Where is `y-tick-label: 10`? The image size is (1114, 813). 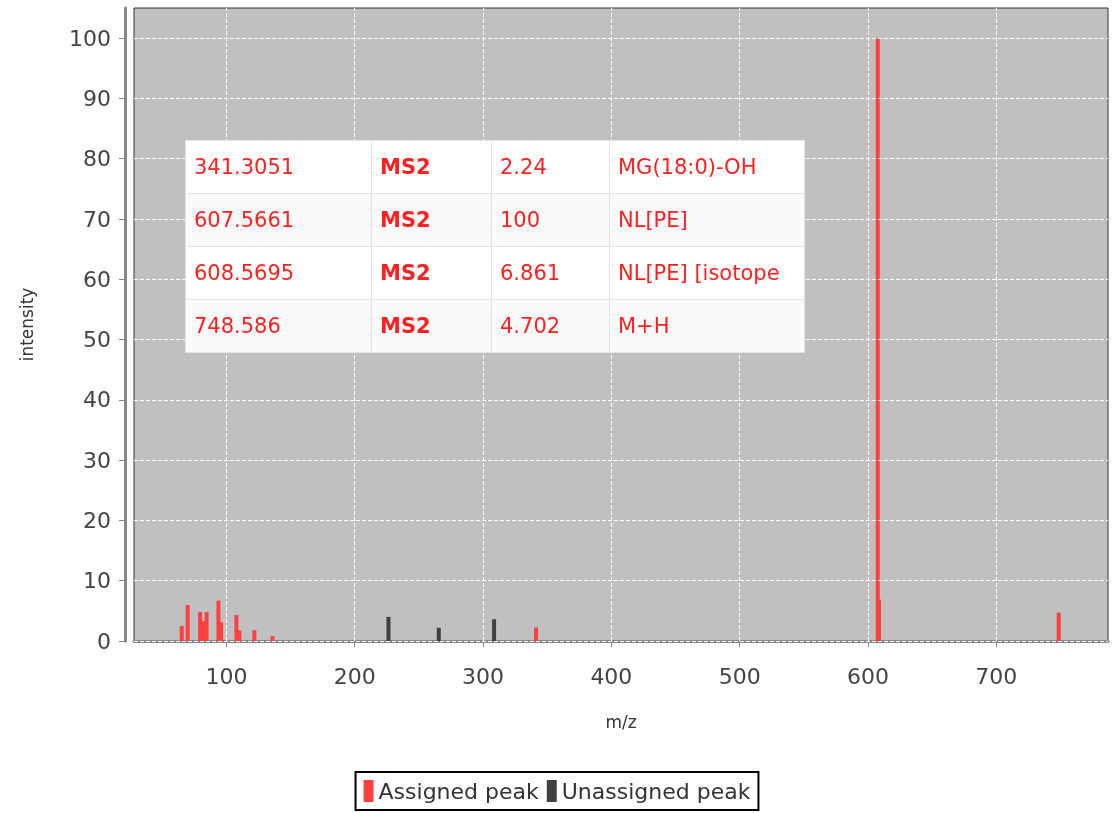 y-tick-label: 10 is located at coordinates (97, 581).